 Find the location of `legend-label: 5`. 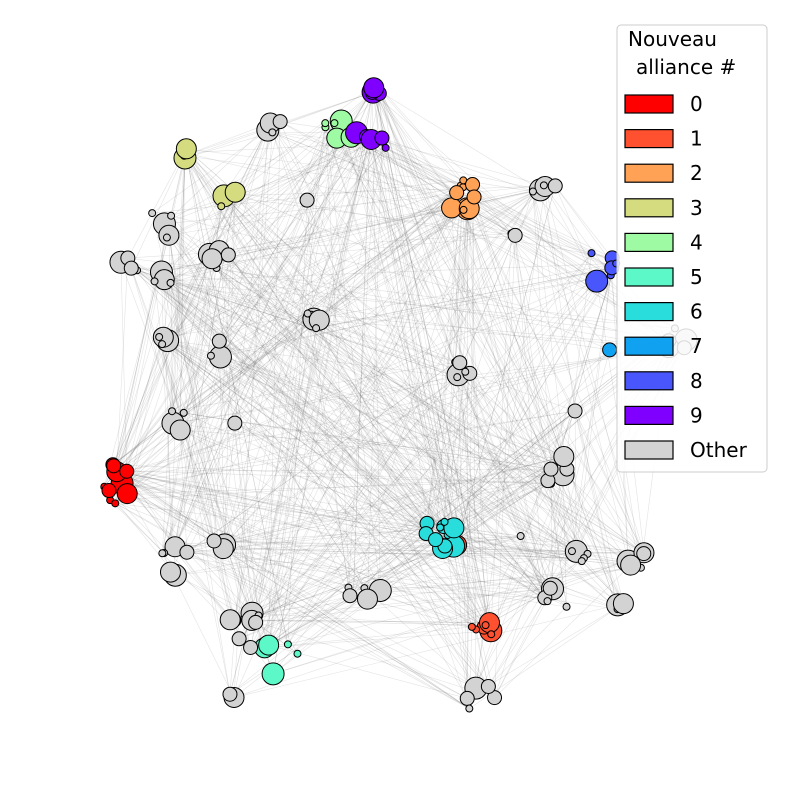

legend-label: 5 is located at coordinates (696, 277).